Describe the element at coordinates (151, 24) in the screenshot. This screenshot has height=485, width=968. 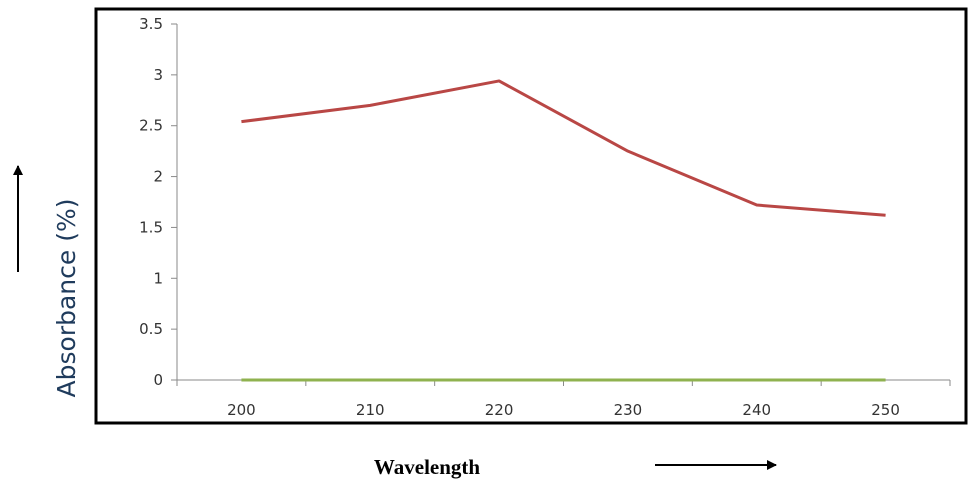
I see `y-tick-label: 3.5` at that location.